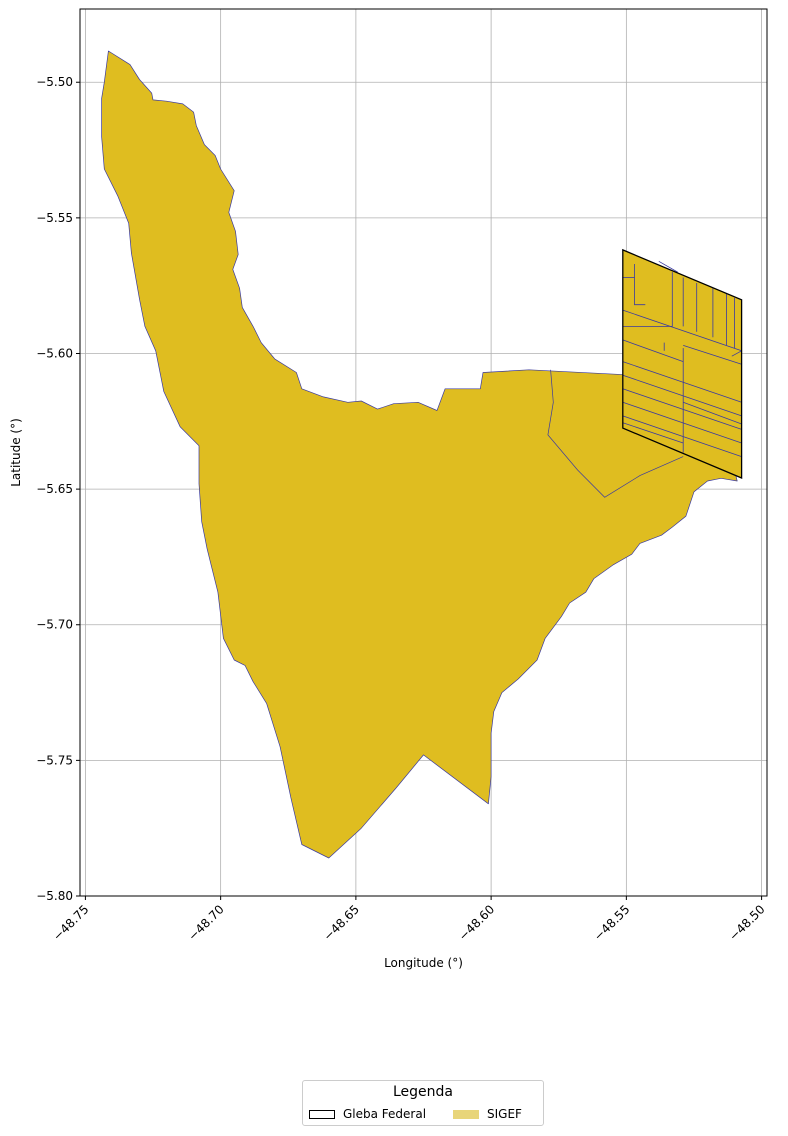 The width and height of the screenshot is (788, 1136). What do you see at coordinates (54, 760) in the screenshot?
I see `y-tick-label-5: −5.75` at bounding box center [54, 760].